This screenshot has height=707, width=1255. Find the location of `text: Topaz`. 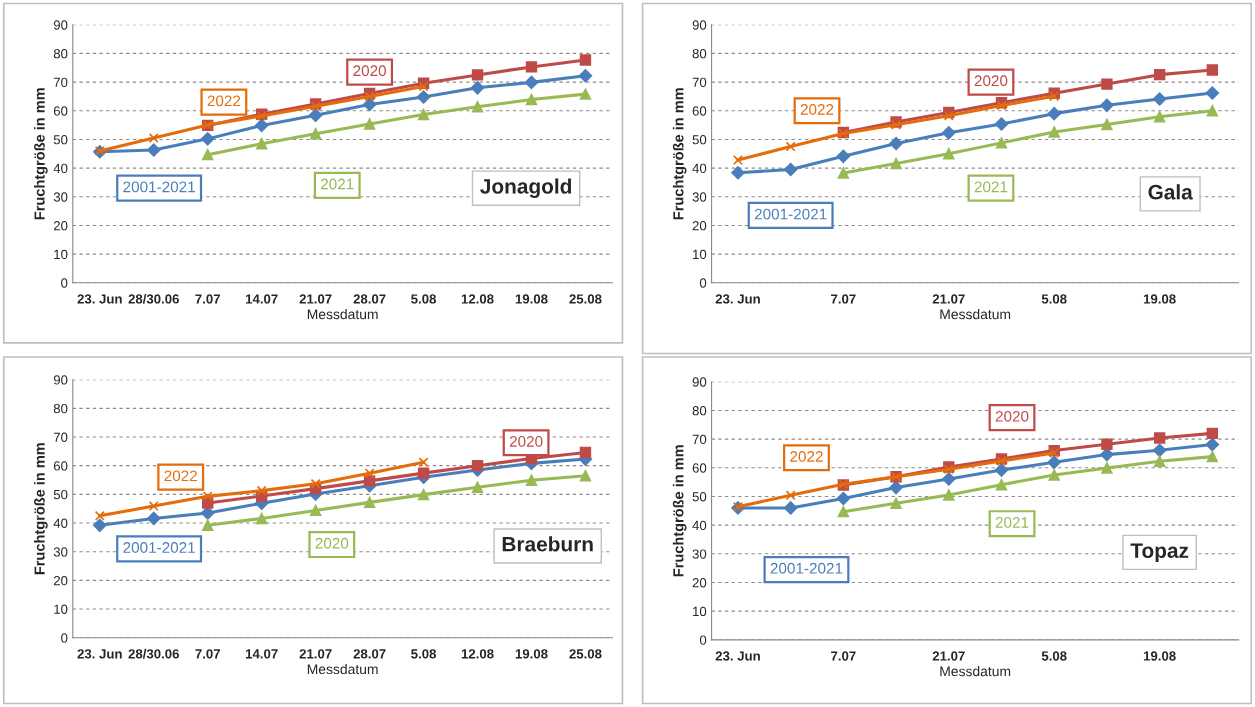

text: Topaz is located at coordinates (1159, 553).